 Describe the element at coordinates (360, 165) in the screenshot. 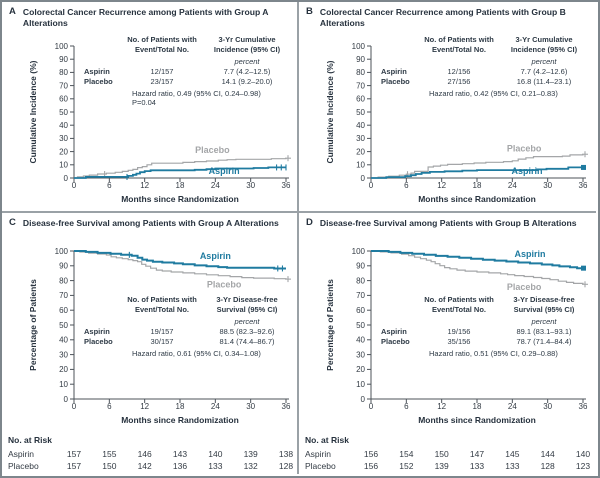

I see `svg-text: 10` at that location.